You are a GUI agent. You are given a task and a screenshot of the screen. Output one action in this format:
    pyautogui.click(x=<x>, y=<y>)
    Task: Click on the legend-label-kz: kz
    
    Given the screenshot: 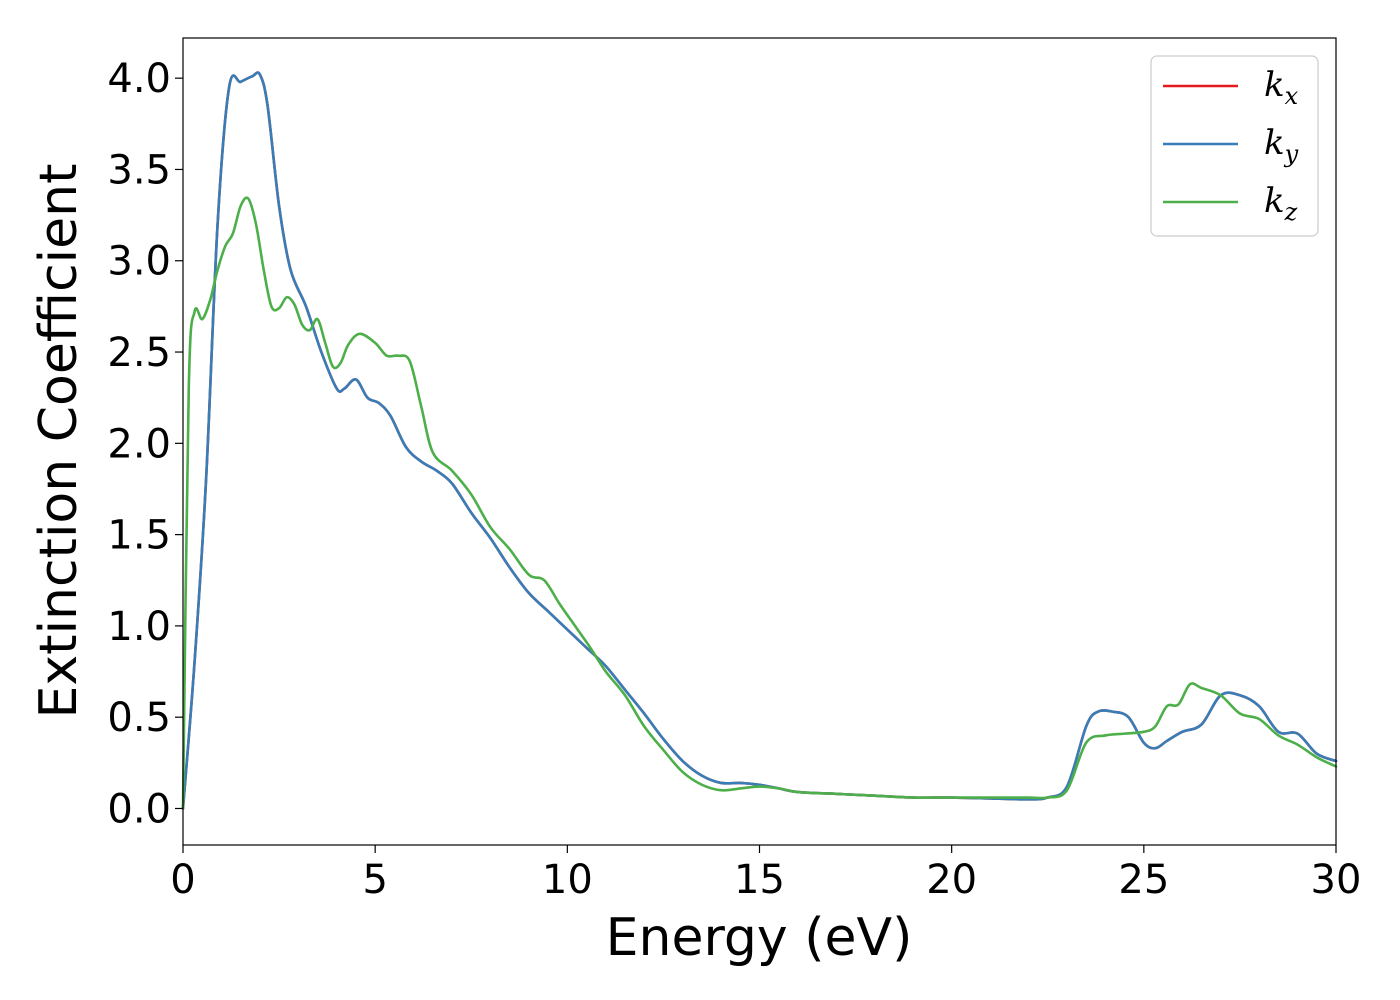 What is the action you would take?
    pyautogui.click(x=1281, y=203)
    